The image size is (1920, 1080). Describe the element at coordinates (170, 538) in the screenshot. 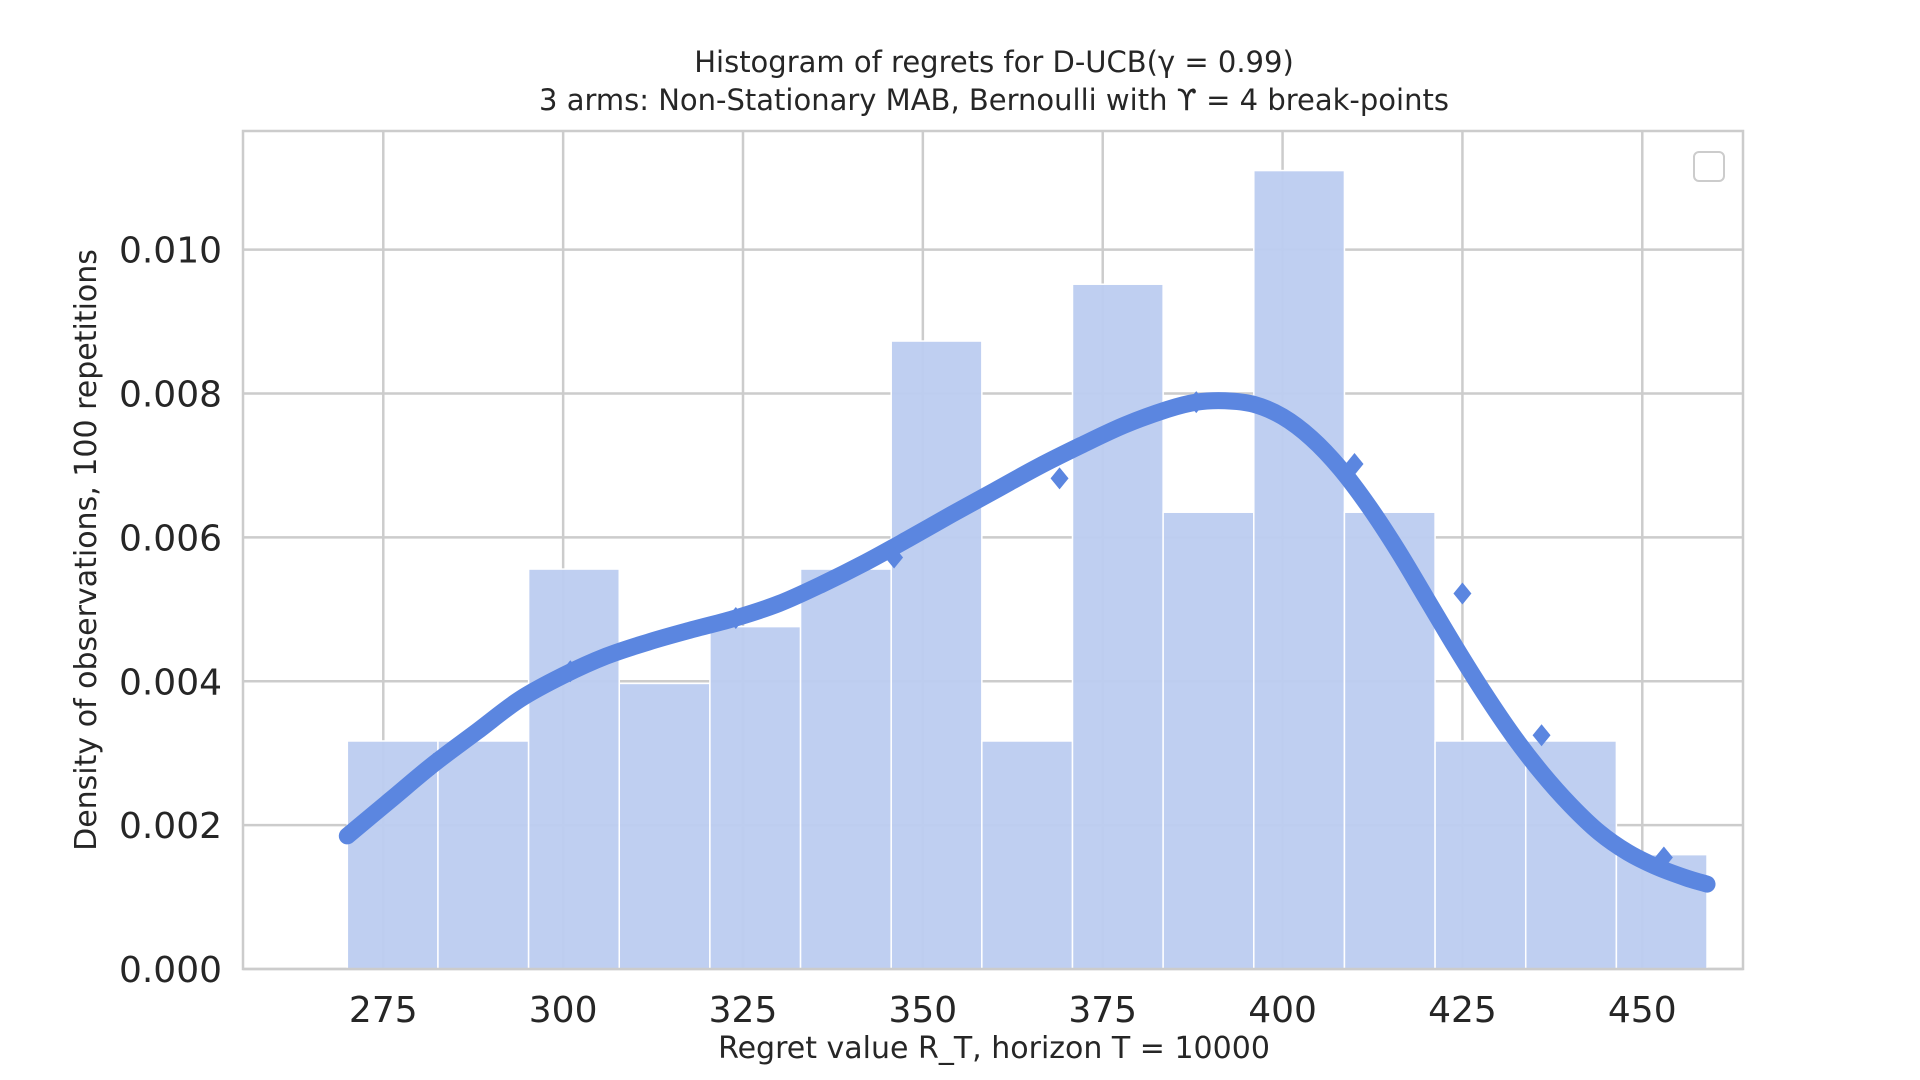

I see `y-tick-label: 0.006` at that location.